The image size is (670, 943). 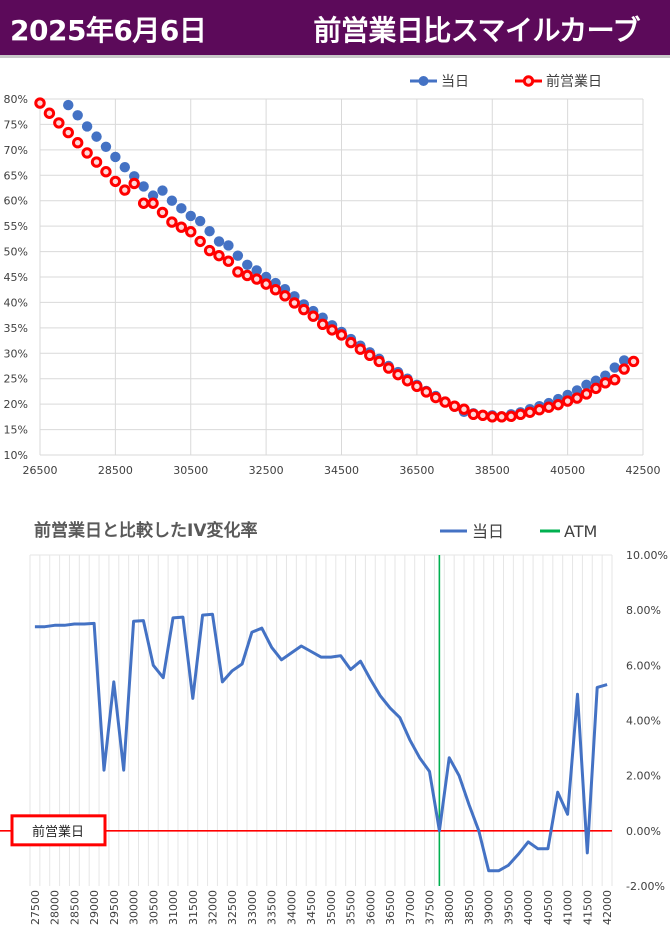 What do you see at coordinates (134, 907) in the screenshot?
I see `x-tick-label: 30000` at bounding box center [134, 907].